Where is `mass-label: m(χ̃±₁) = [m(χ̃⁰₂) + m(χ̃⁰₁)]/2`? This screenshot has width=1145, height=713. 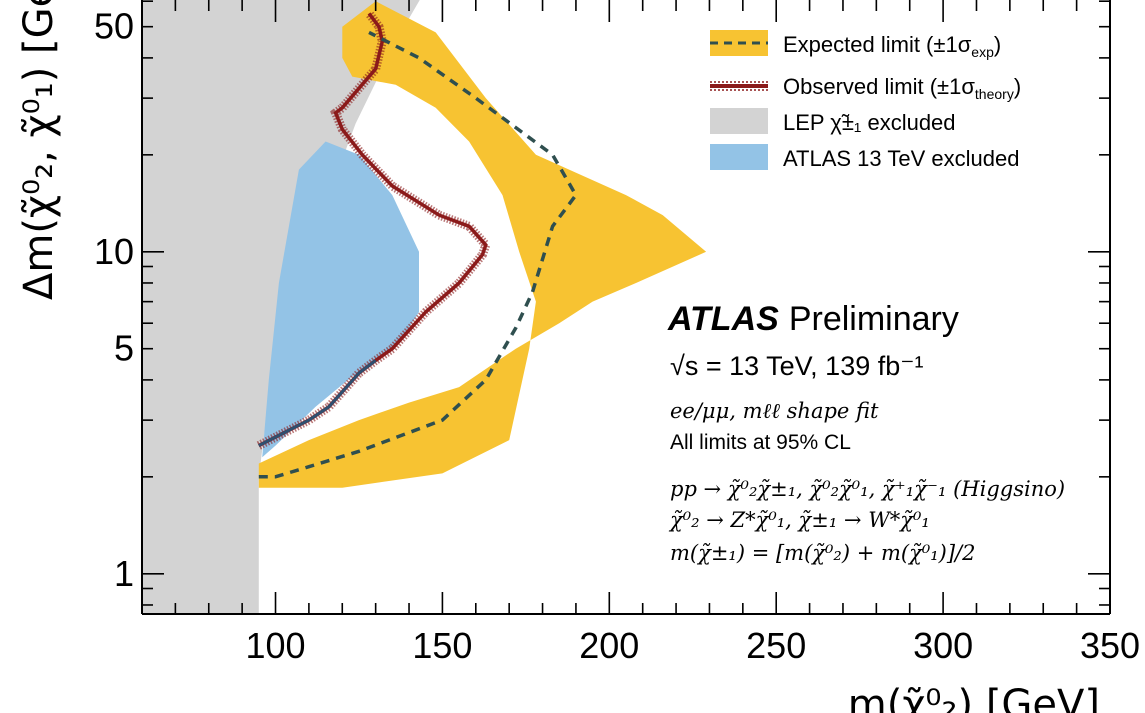
mass-label: m(χ̃±₁) = [m(χ̃⁰₂) + m(χ̃⁰₁)]/2 is located at coordinates (822, 553).